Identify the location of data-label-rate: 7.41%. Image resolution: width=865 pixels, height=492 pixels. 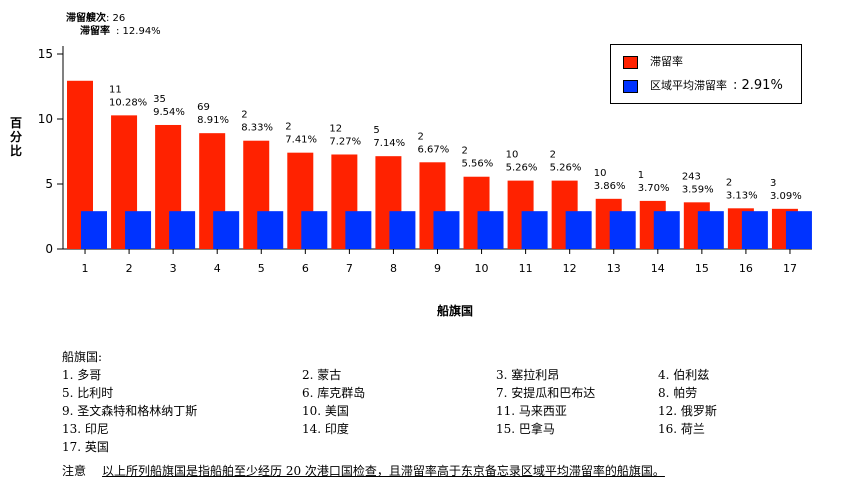
(301, 140).